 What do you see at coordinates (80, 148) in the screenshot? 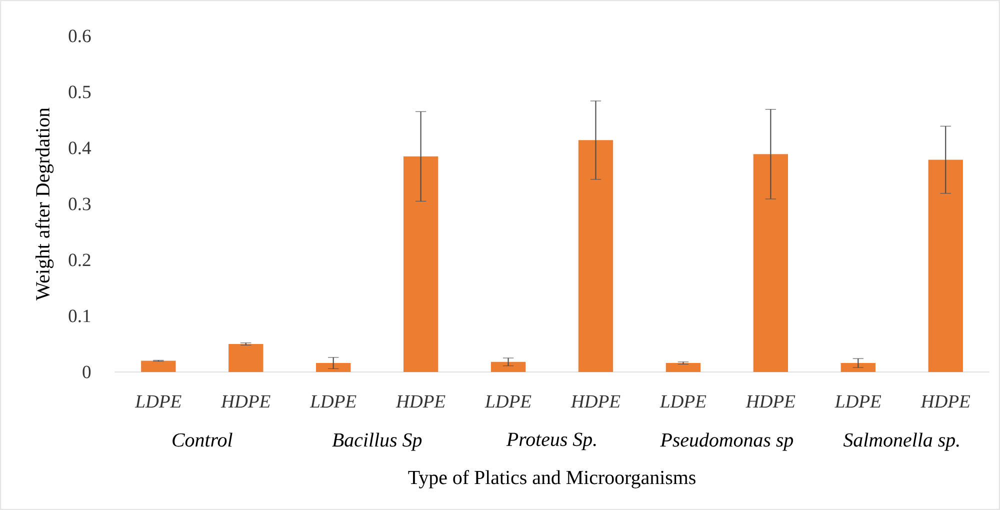
I see `y-tick-label: 0.4` at bounding box center [80, 148].